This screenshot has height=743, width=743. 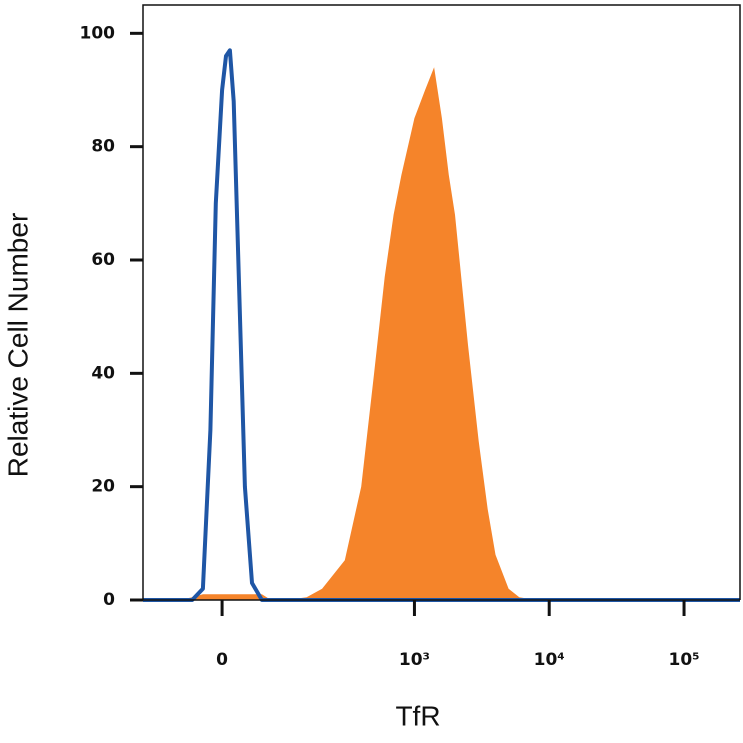 What do you see at coordinates (103, 373) in the screenshot?
I see `y-tick-label: 40` at bounding box center [103, 373].